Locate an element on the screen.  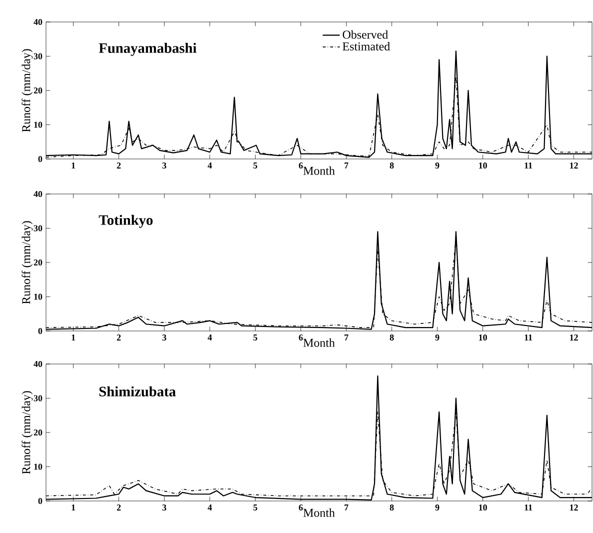
text: Totinkyo is located at coordinates (125, 221).